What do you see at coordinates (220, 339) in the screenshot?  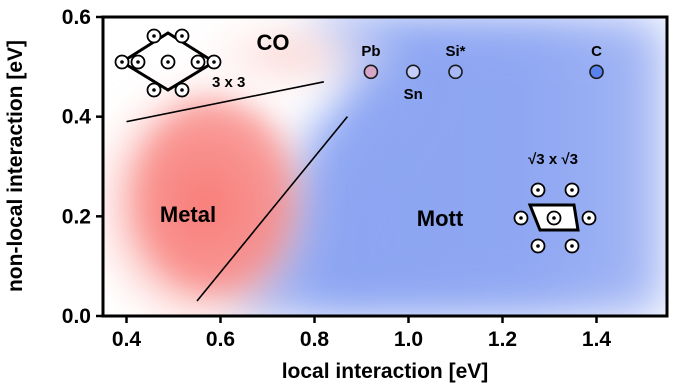 I see `x-tick-label: 0.6` at bounding box center [220, 339].